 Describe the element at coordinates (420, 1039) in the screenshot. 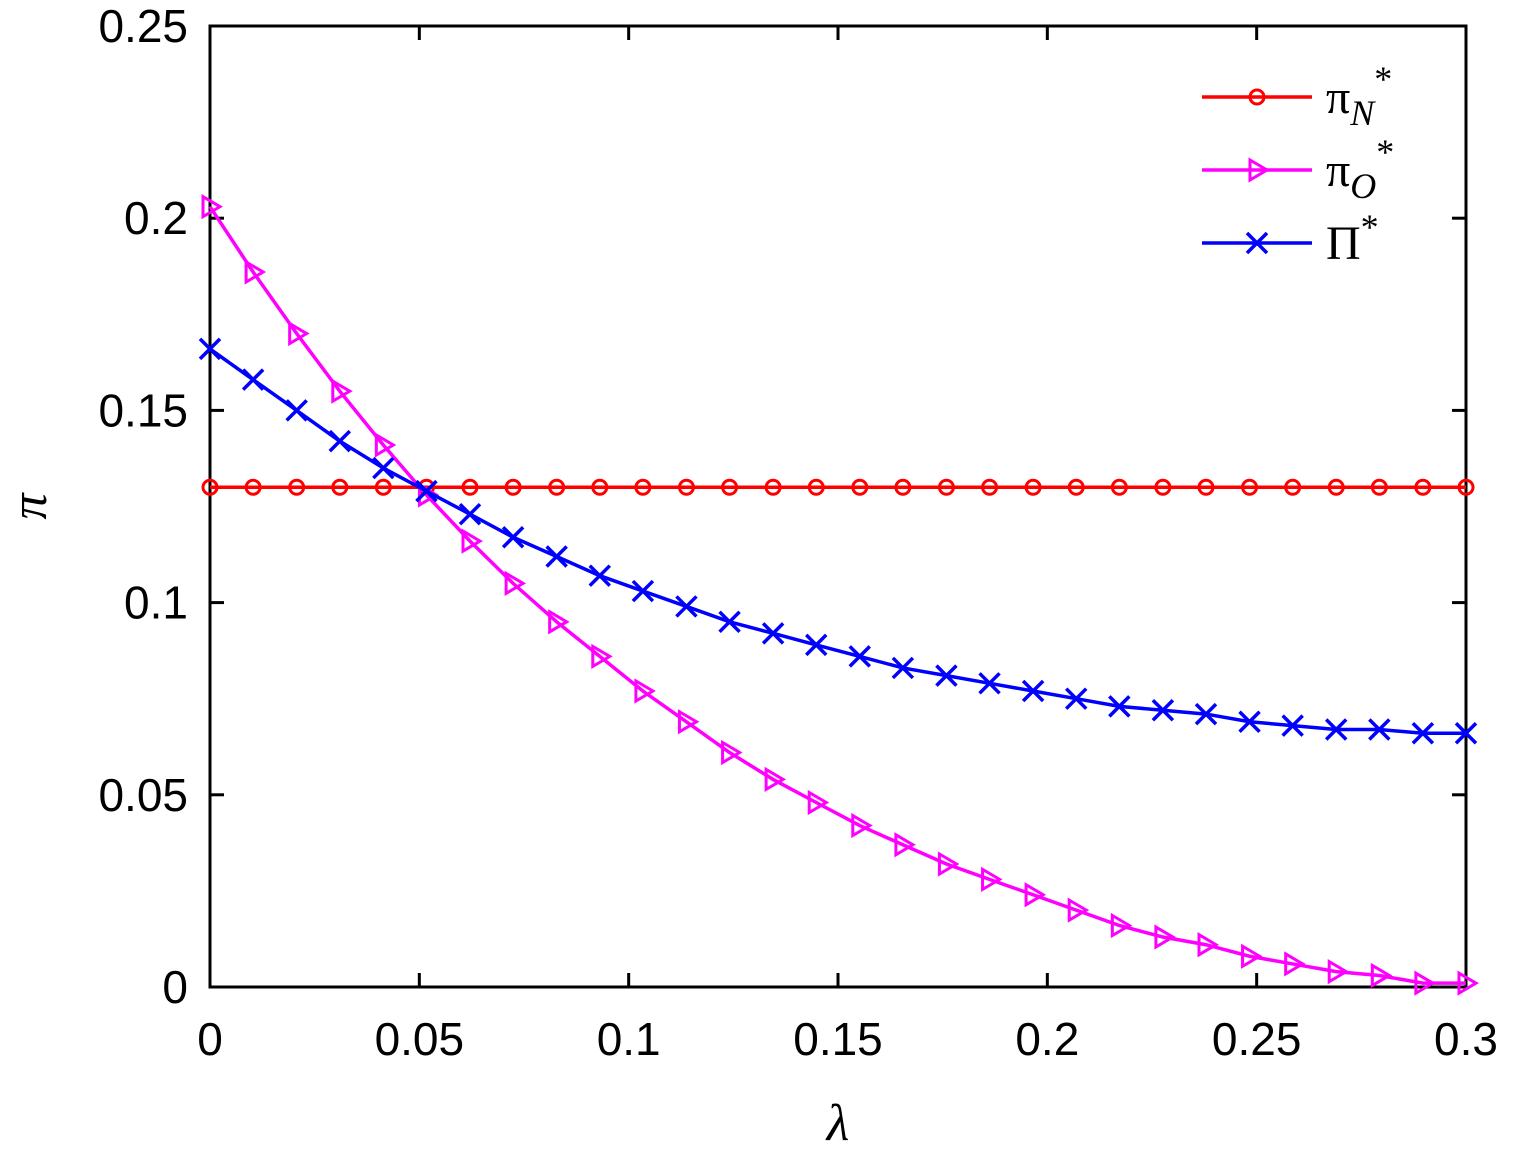

I see `x-tick-label: 0.05` at that location.